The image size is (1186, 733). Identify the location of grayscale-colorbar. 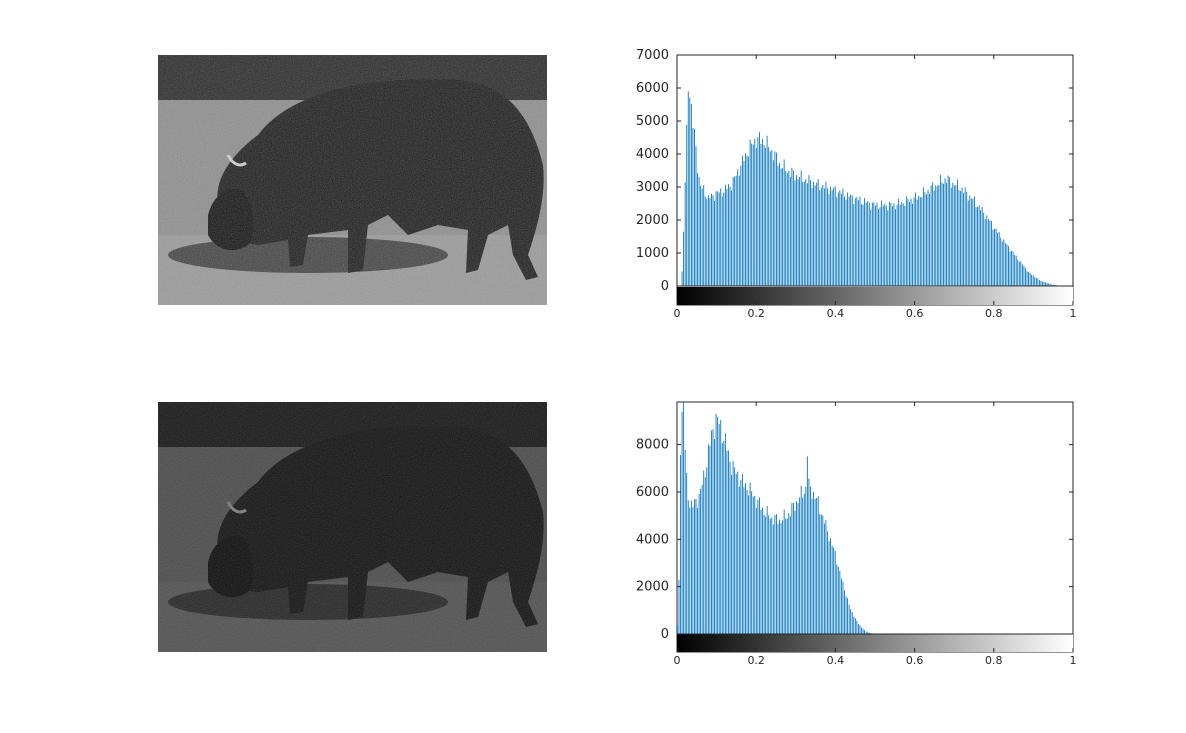
(875, 296).